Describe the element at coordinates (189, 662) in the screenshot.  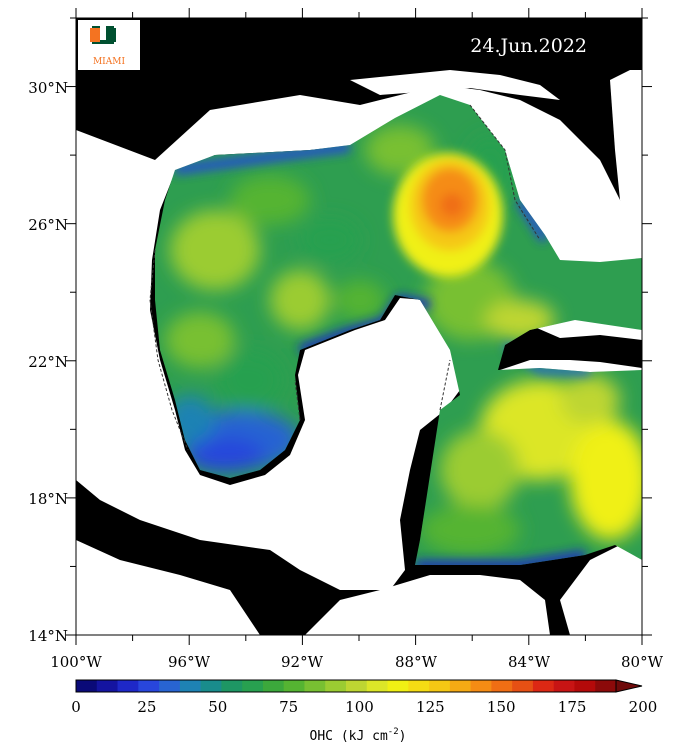
I see `lon-label-96w: 96°W` at that location.